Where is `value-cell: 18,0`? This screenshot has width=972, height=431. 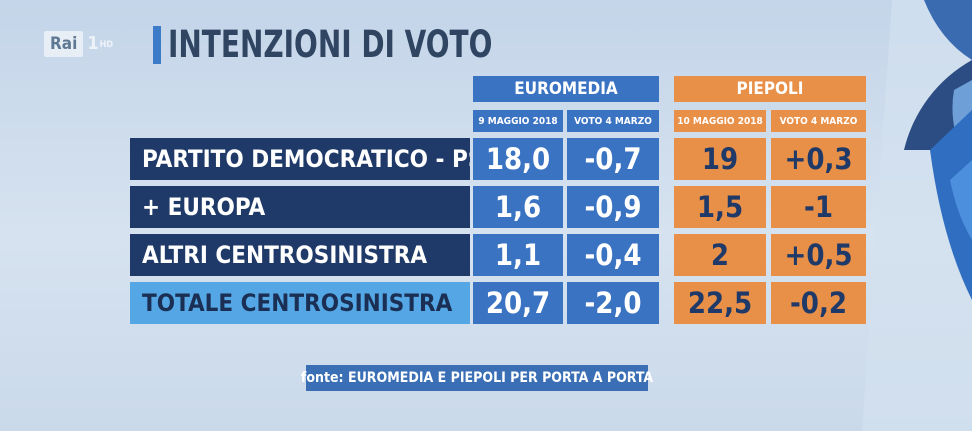
value-cell: 18,0 is located at coordinates (518, 159).